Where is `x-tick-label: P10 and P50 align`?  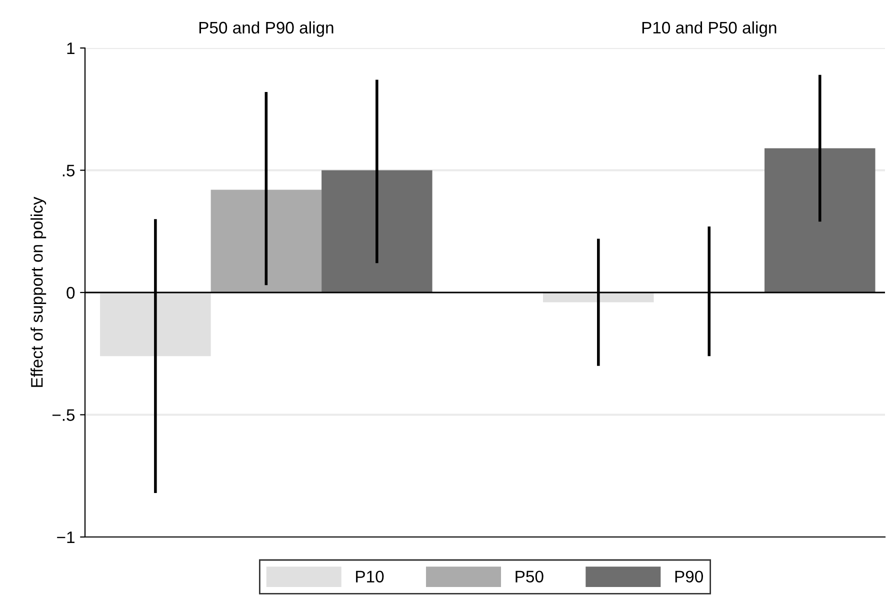 x-tick-label: P10 and P50 align is located at coordinates (709, 29).